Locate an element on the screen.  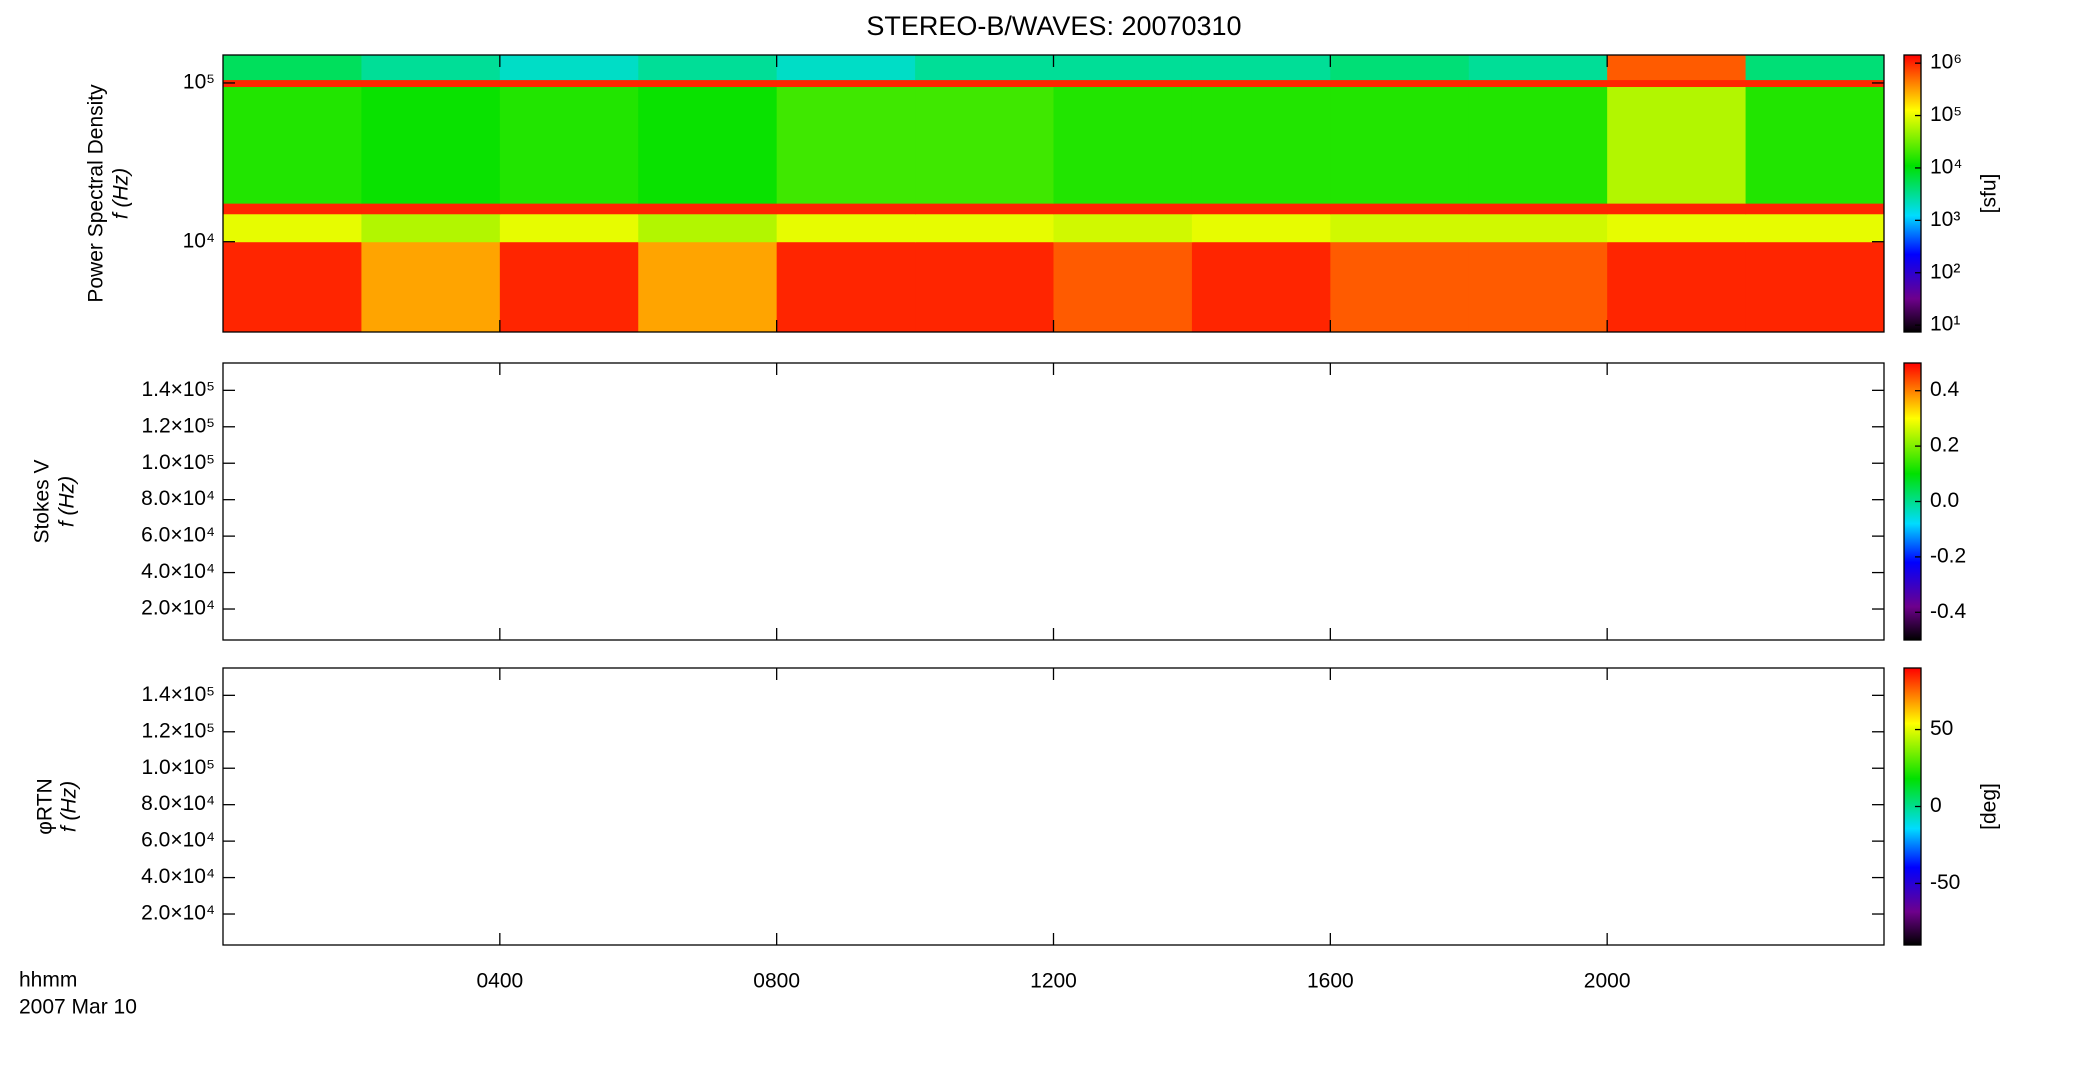
x-tick-label: 0400 is located at coordinates (499, 981).